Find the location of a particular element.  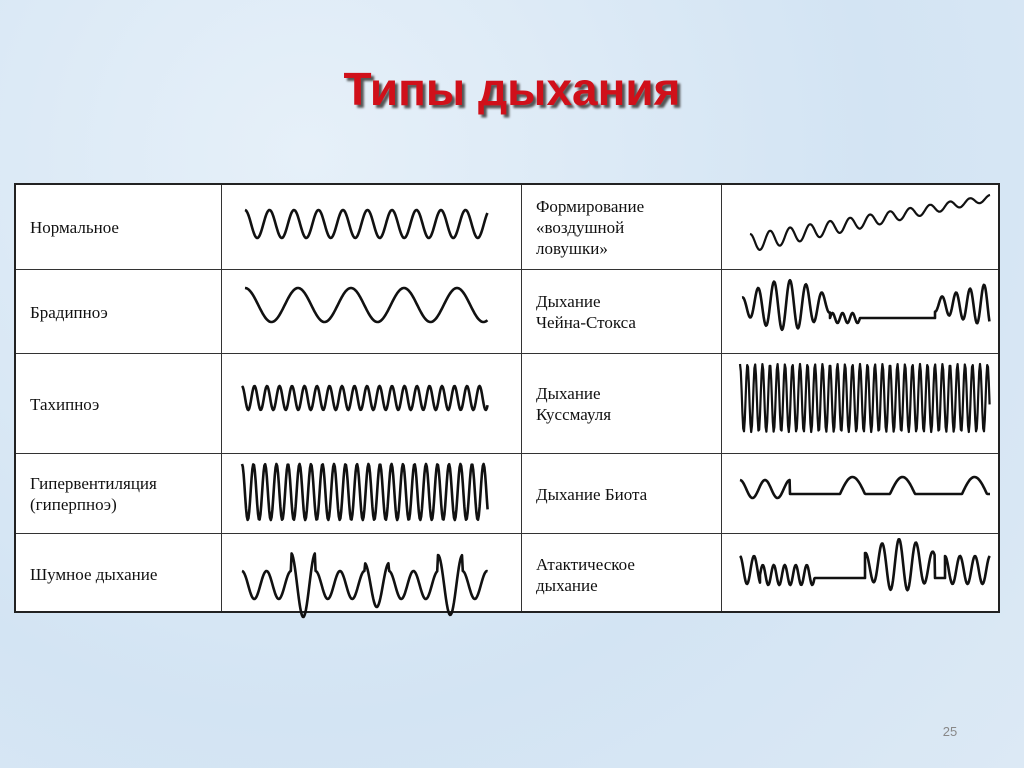

label-line: Тахипноэ is located at coordinates (65, 404).